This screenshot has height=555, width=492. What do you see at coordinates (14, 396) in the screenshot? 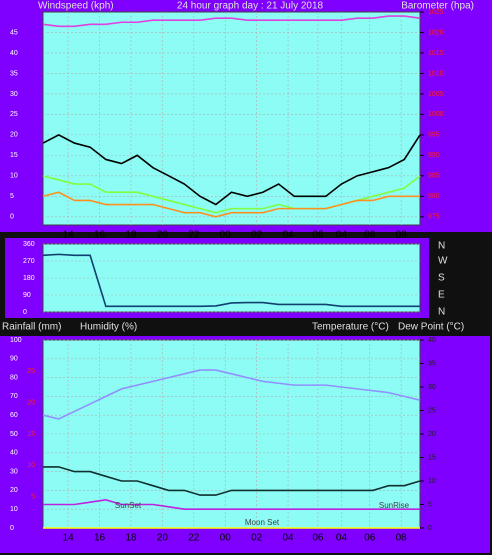
I see `y-tick-label: 70` at bounding box center [14, 396].